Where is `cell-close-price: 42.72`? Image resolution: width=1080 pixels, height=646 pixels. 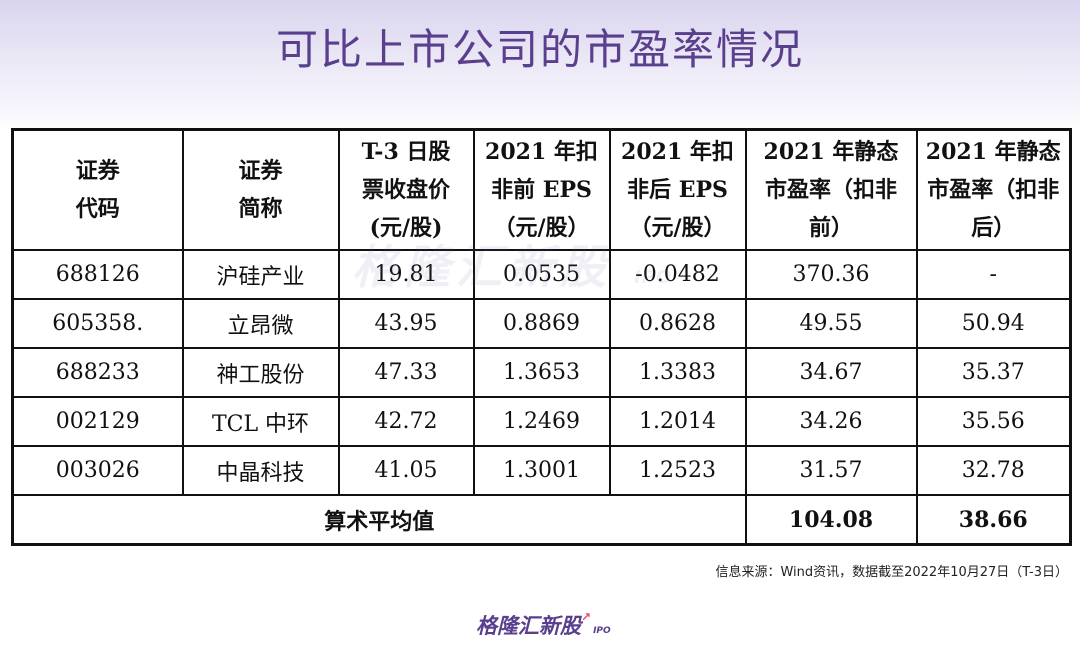 cell-close-price: 42.72 is located at coordinates (406, 421).